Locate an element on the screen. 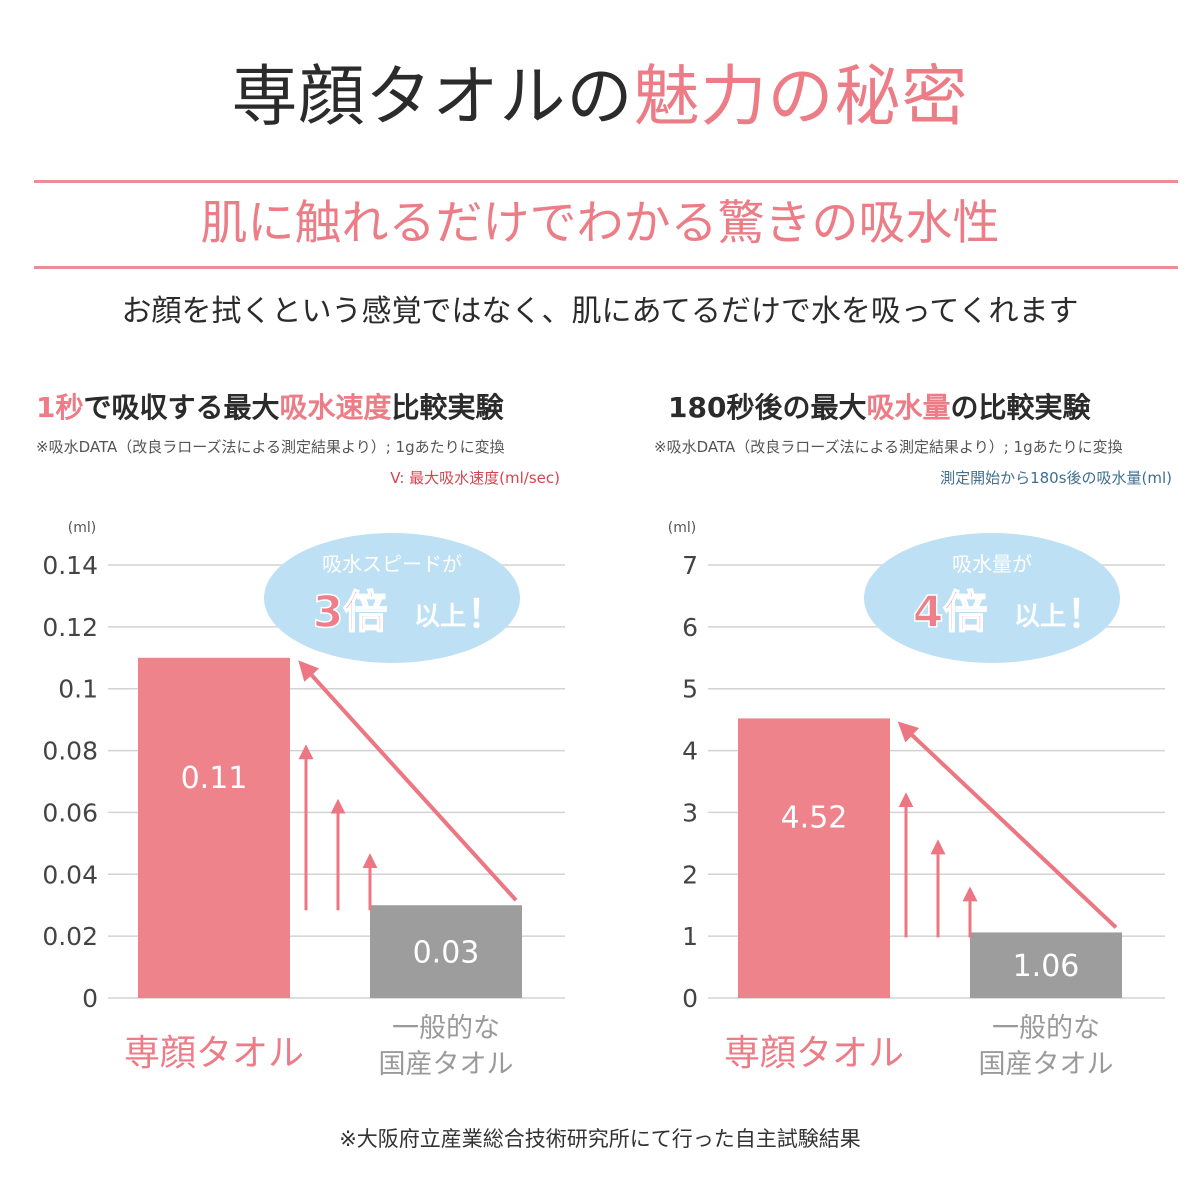 This screenshot has width=1200, height=1200. top-divider is located at coordinates (606, 181).